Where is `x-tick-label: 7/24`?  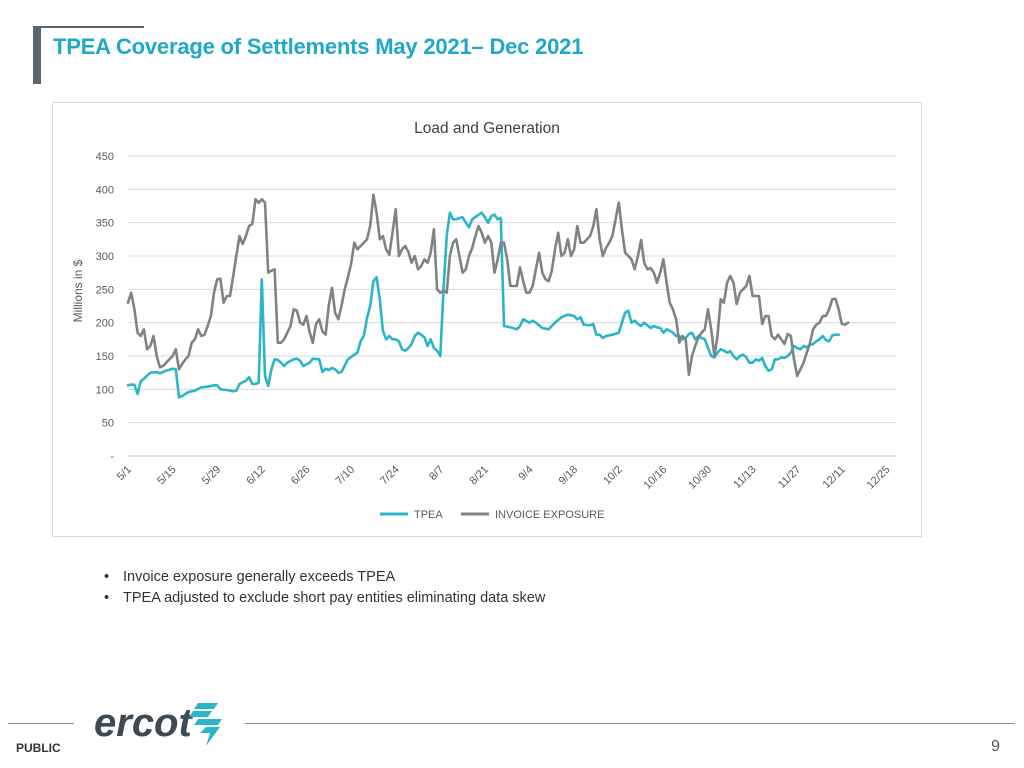 x-tick-label: 7/24 is located at coordinates (390, 476).